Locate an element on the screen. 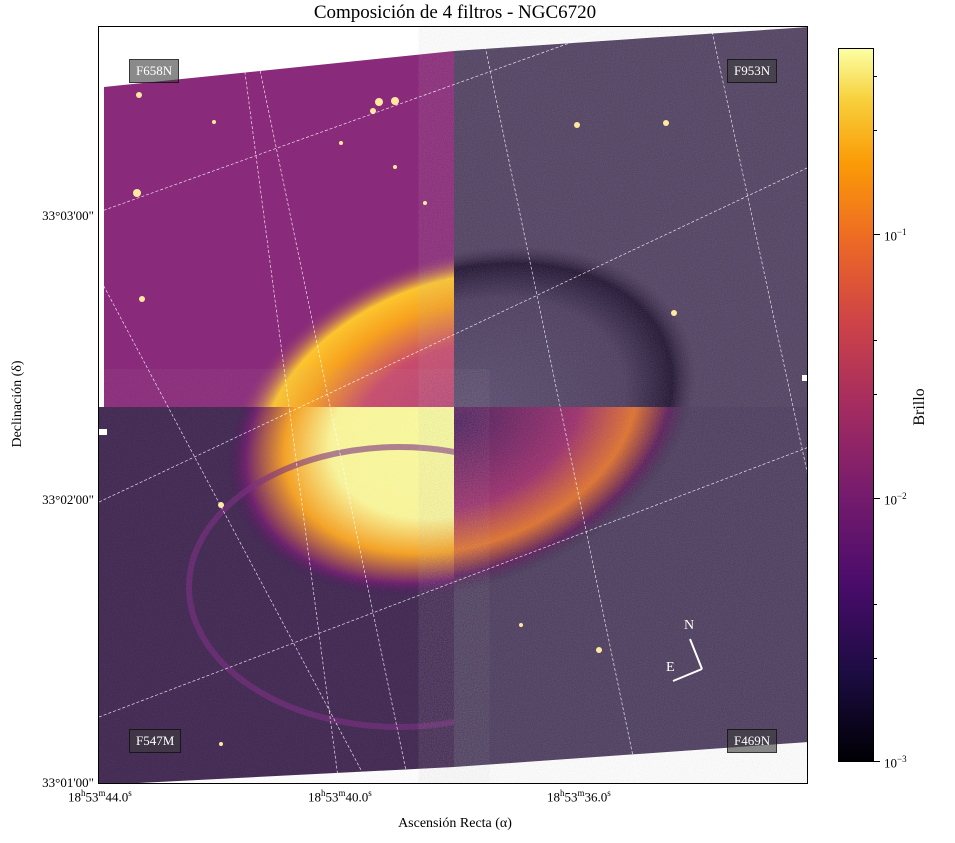 The width and height of the screenshot is (955, 843). filter-label-top-right: F953N is located at coordinates (752, 71).